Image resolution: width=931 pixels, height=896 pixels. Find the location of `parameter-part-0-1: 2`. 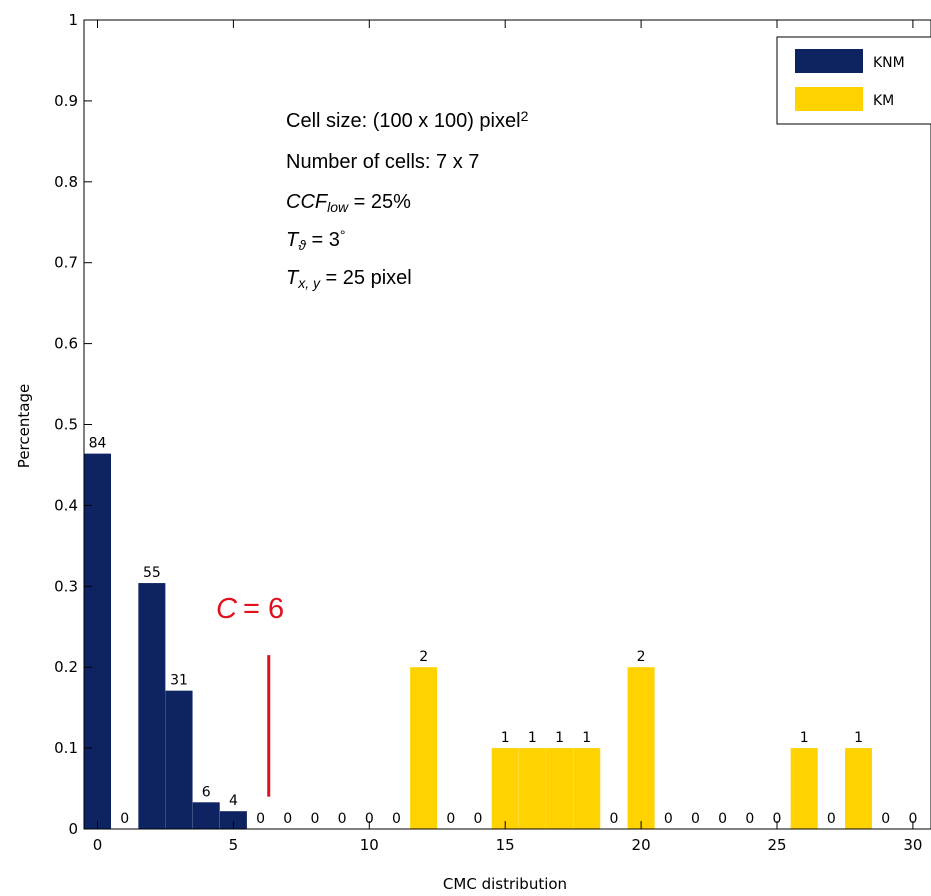

parameter-part-0-1: 2 is located at coordinates (525, 116).